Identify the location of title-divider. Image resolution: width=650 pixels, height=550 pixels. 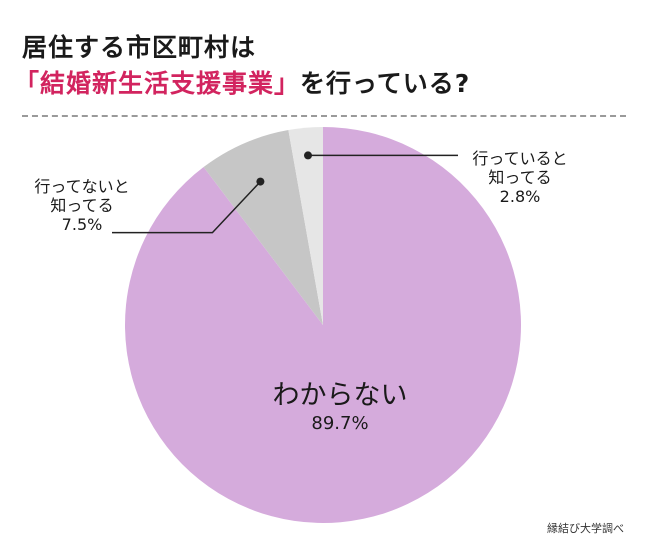
(324, 116).